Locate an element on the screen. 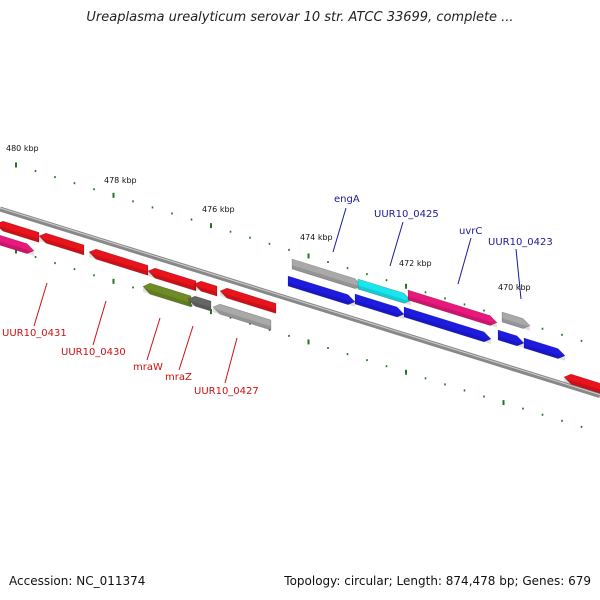 The image size is (600, 600). gene-label: uvrC is located at coordinates (470, 231).